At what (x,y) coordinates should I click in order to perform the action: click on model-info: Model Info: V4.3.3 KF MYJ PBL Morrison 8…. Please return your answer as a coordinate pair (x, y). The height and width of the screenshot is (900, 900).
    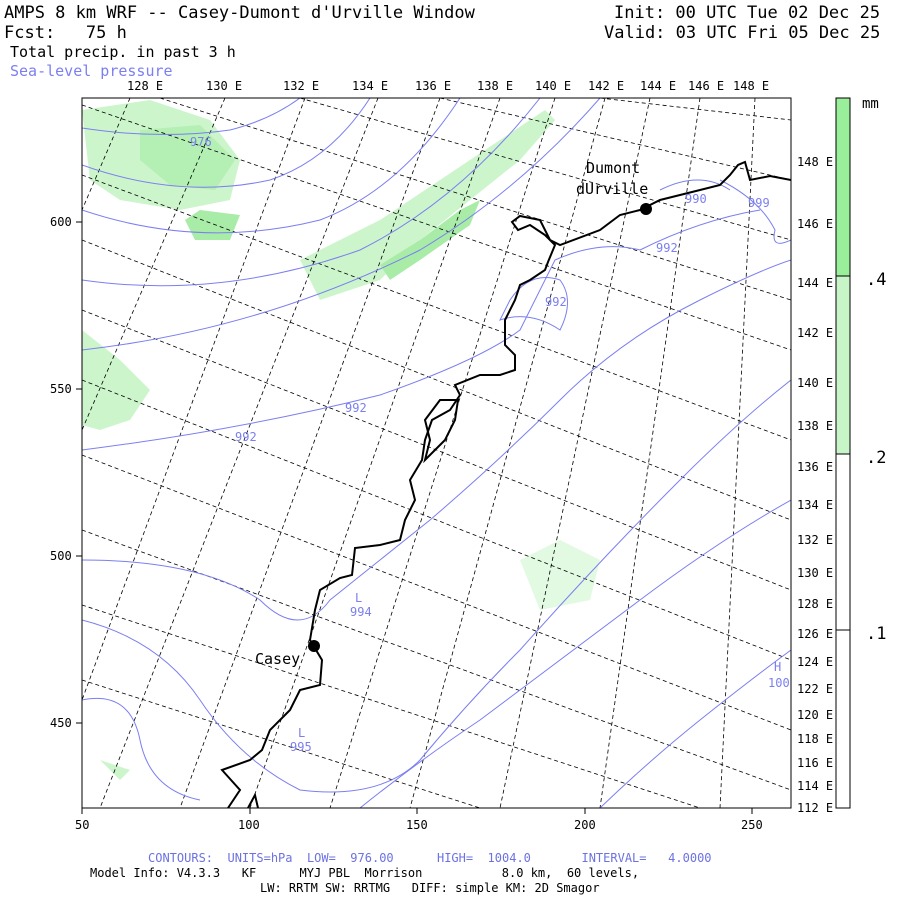
    Looking at the image, I should click on (365, 873).